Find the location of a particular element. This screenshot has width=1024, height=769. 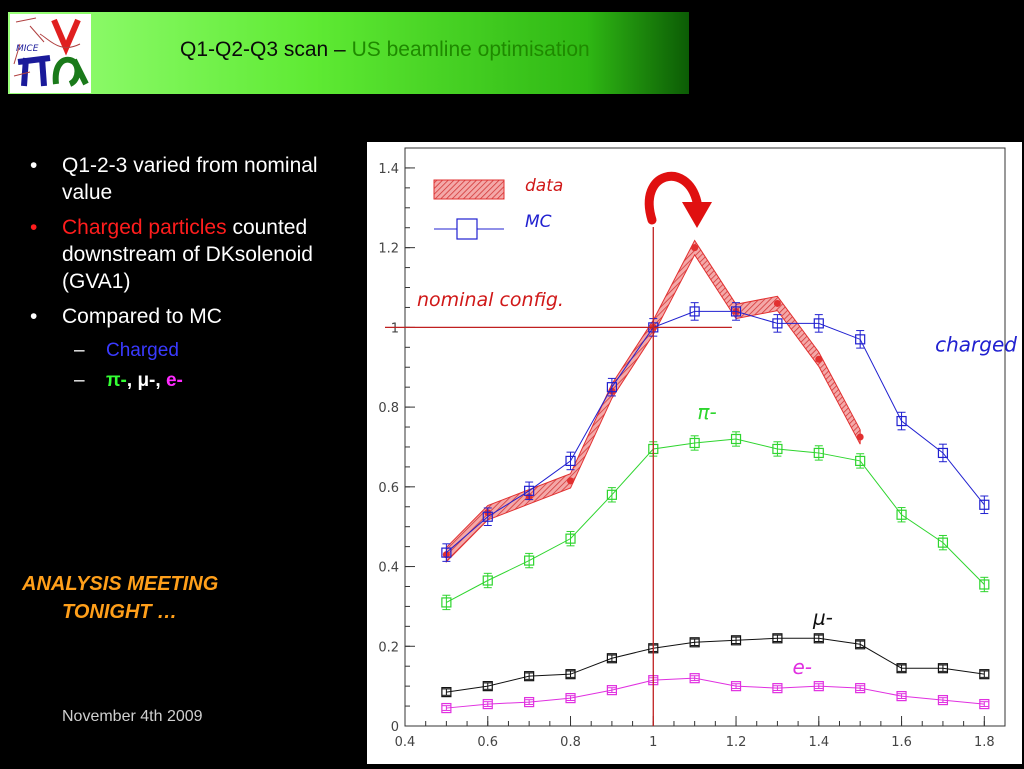

curved-arrow-head is located at coordinates (697, 215).